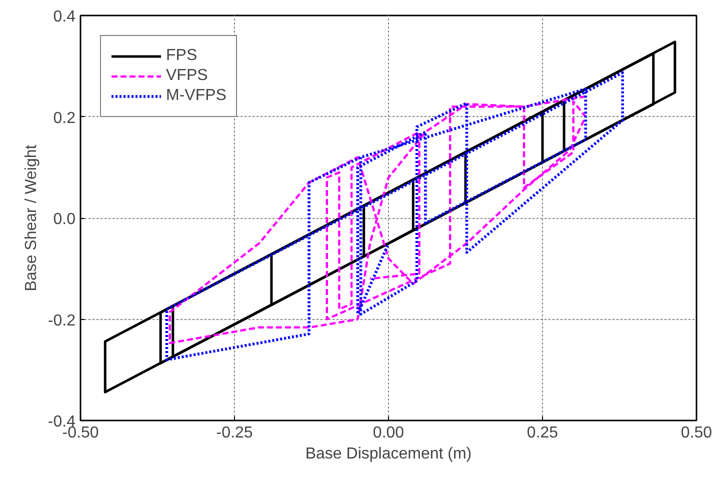  Describe the element at coordinates (696, 433) in the screenshot. I see `x-tick-label: 0.50` at that location.